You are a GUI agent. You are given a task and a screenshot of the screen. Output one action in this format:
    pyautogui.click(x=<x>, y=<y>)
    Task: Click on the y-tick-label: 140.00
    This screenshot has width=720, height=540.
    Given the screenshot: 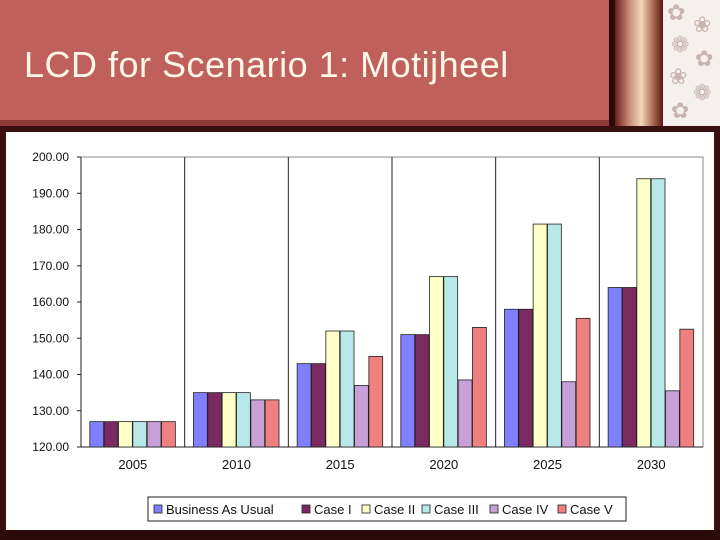 What is the action you would take?
    pyautogui.click(x=50, y=375)
    